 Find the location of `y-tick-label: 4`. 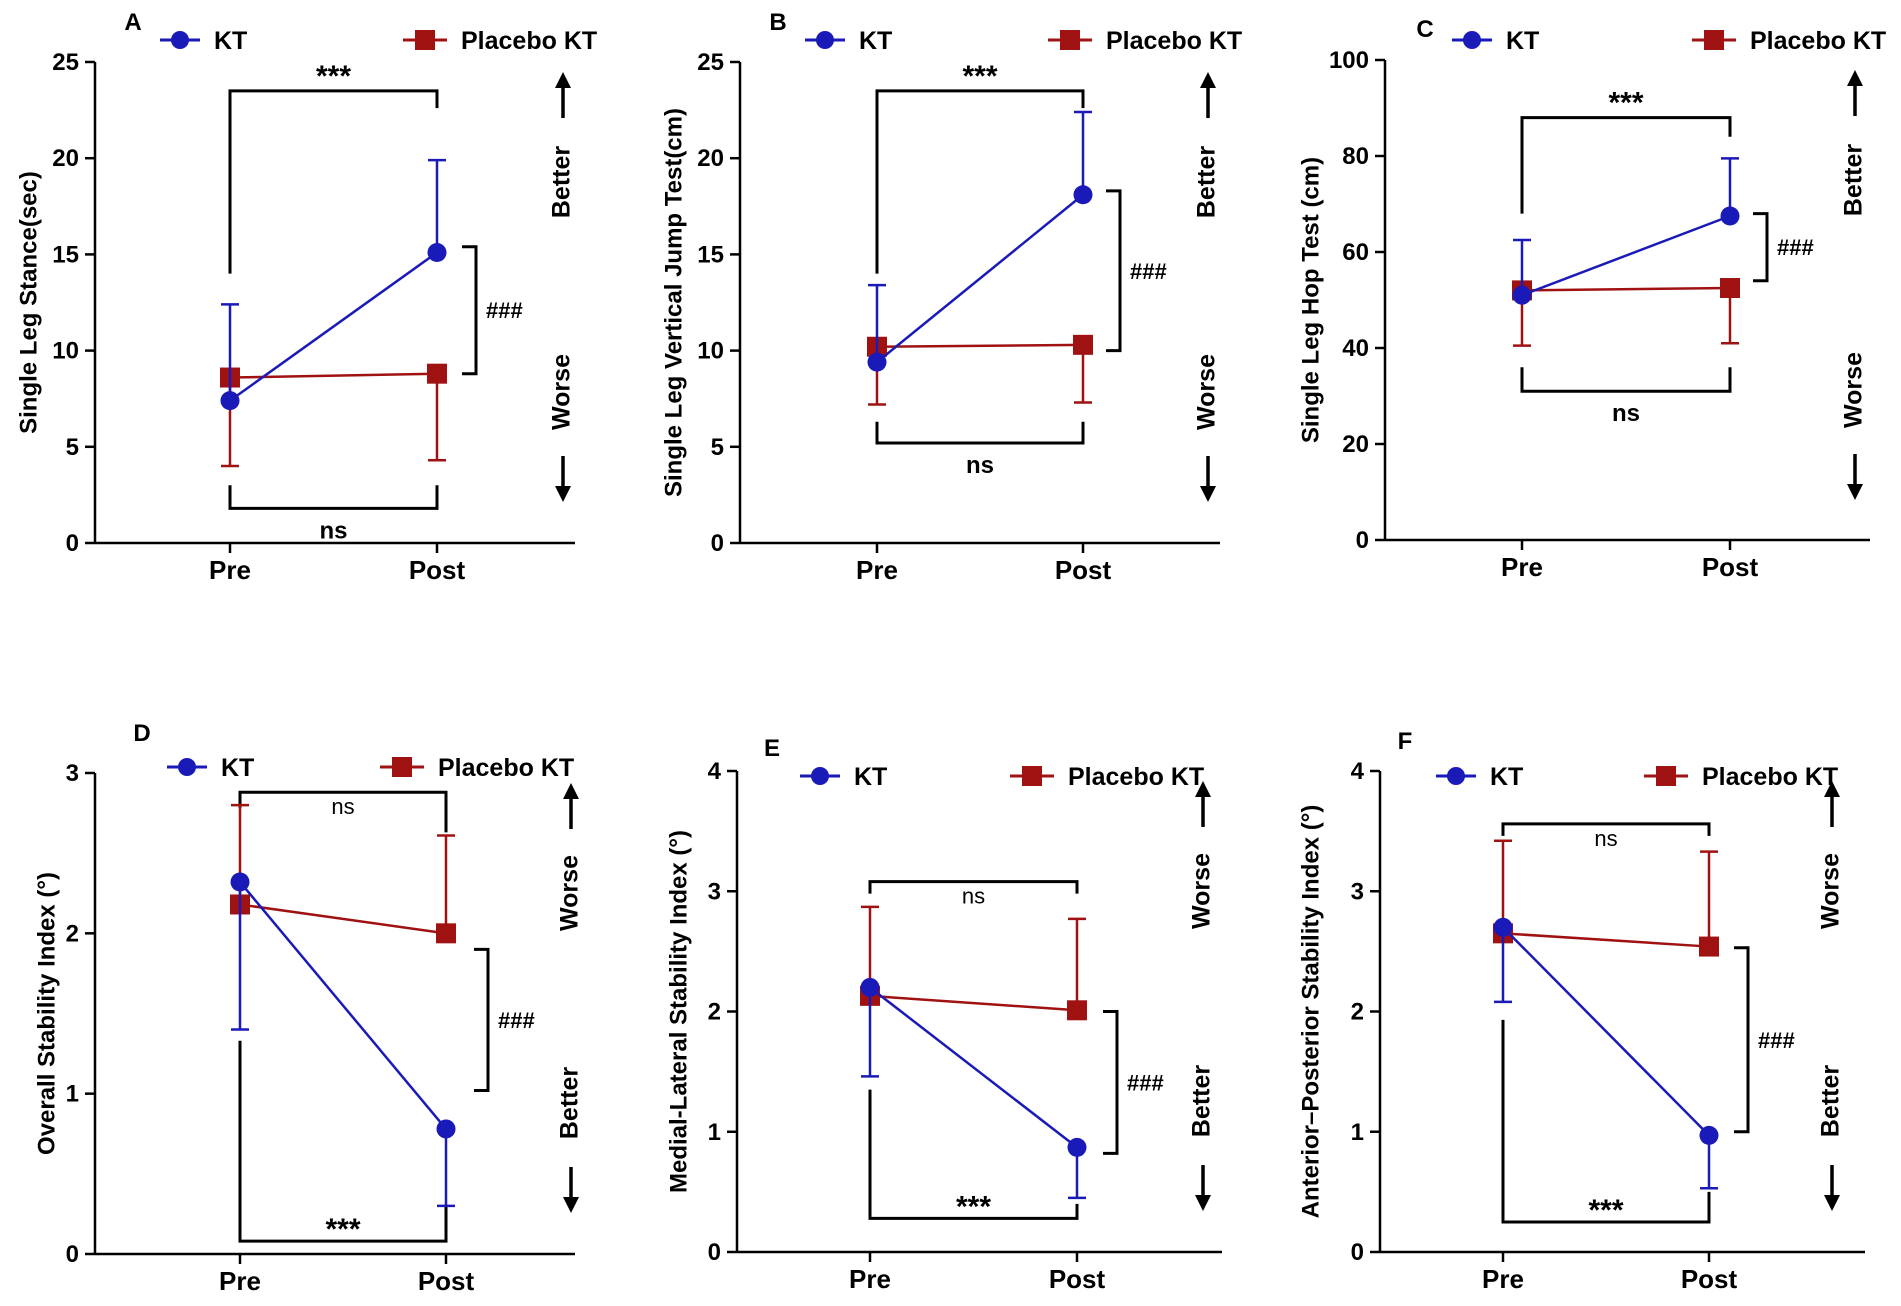

y-tick-label: 4 is located at coordinates (1358, 771).